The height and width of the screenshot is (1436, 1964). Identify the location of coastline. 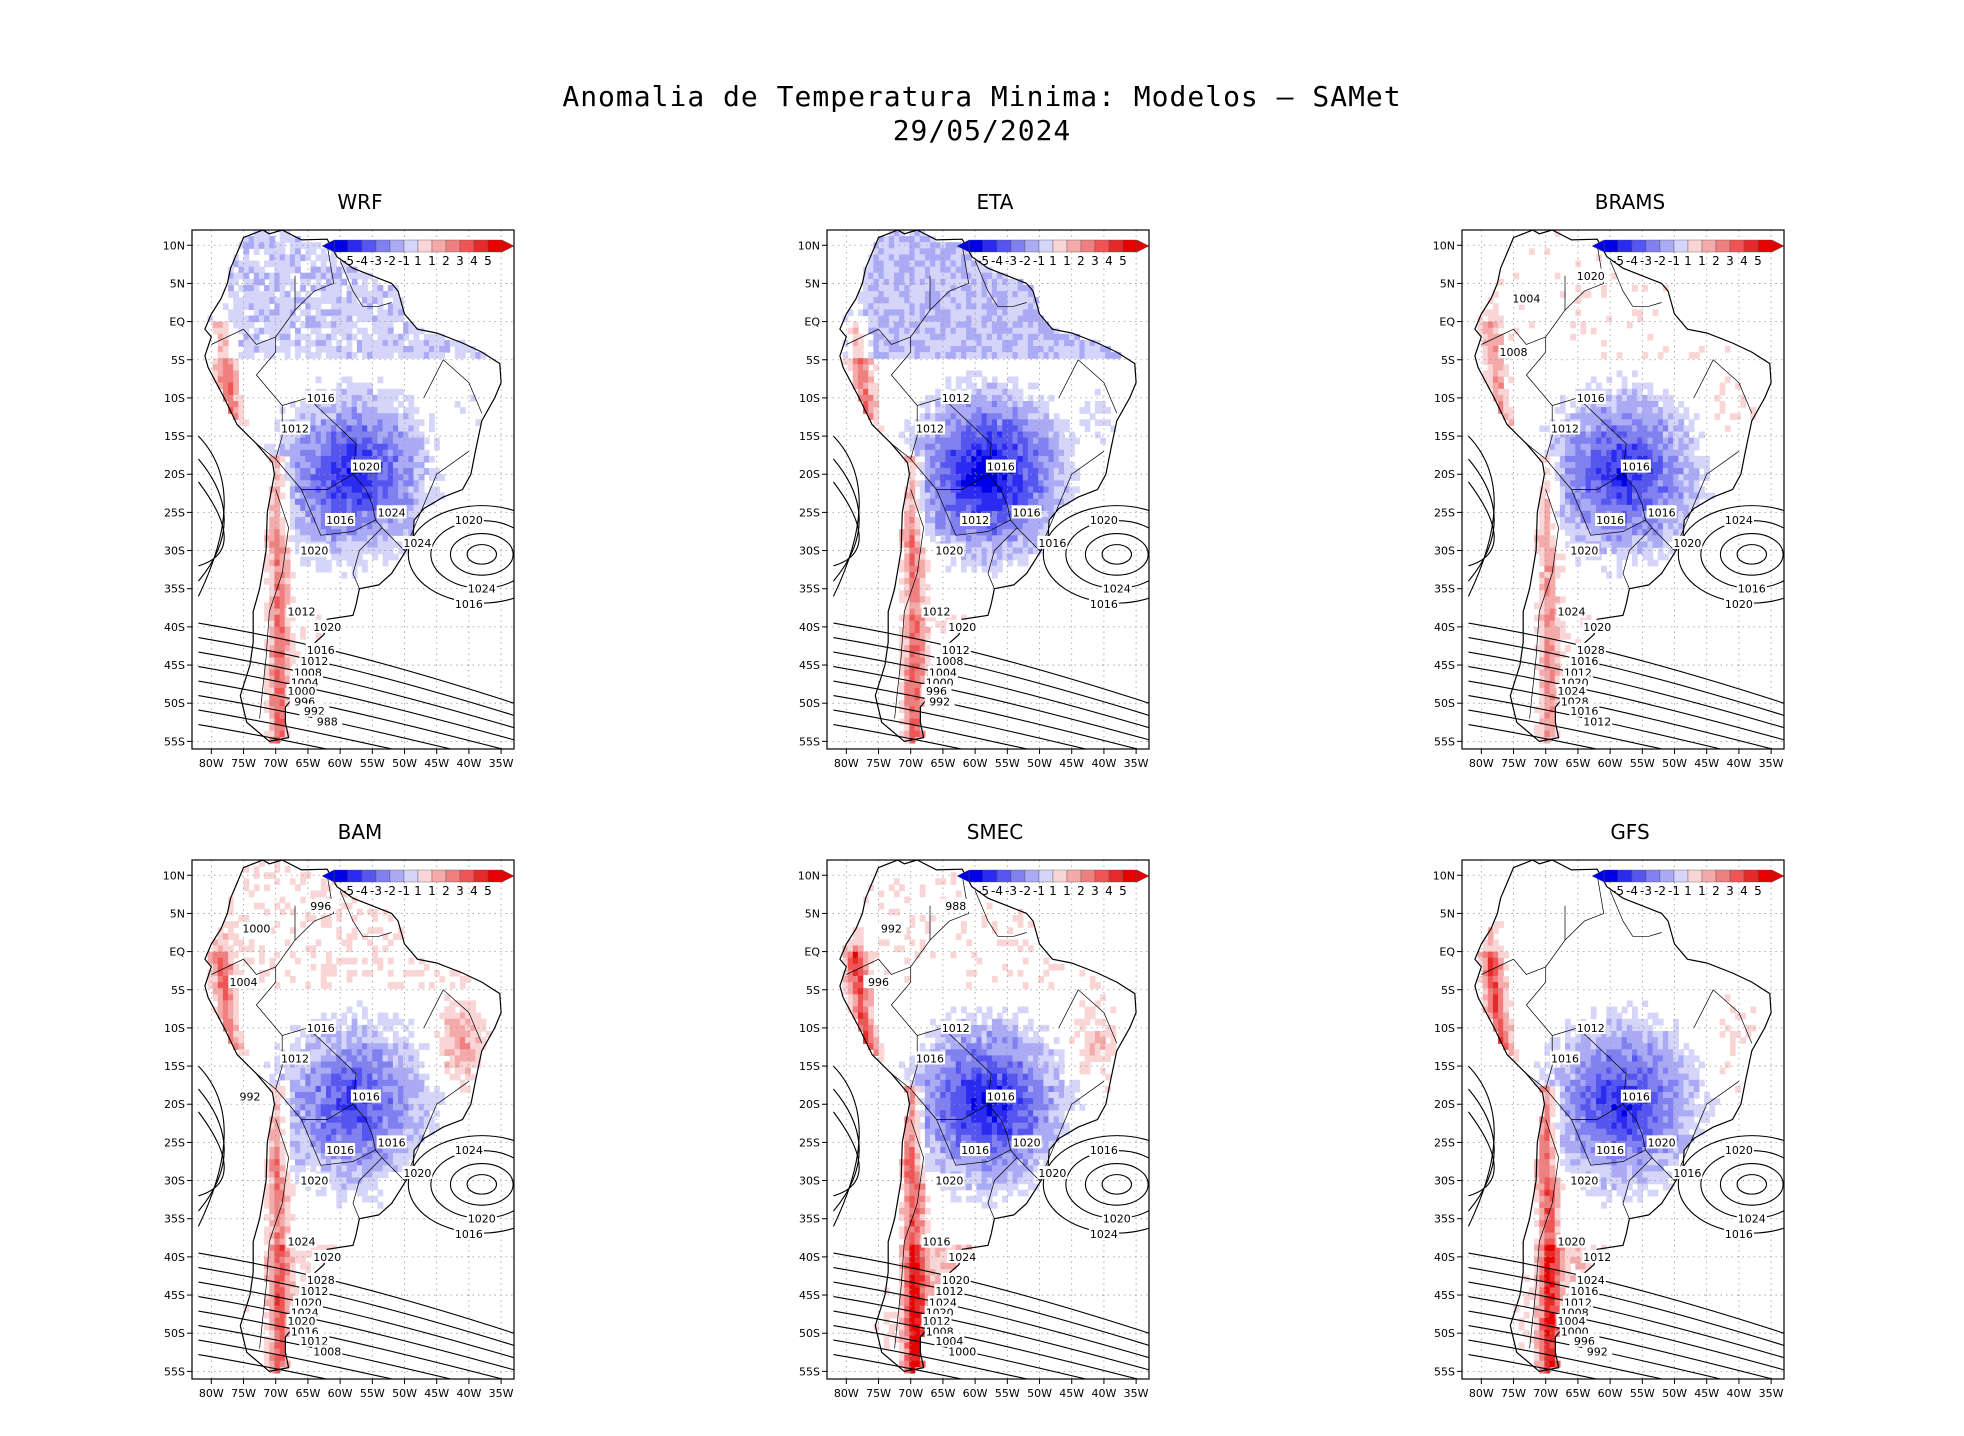
(1623, 486).